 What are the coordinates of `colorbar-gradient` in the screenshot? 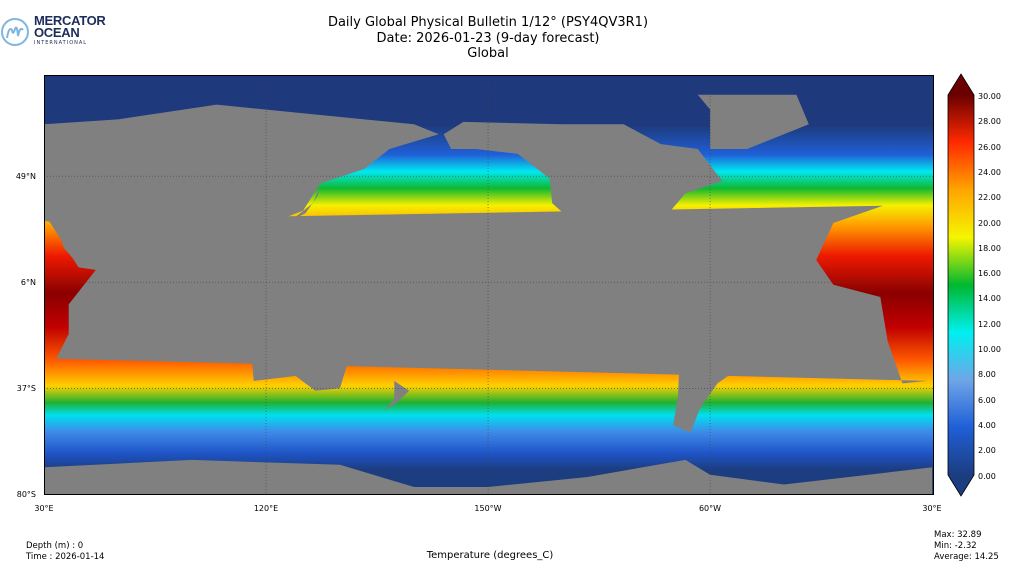 It's located at (961, 285).